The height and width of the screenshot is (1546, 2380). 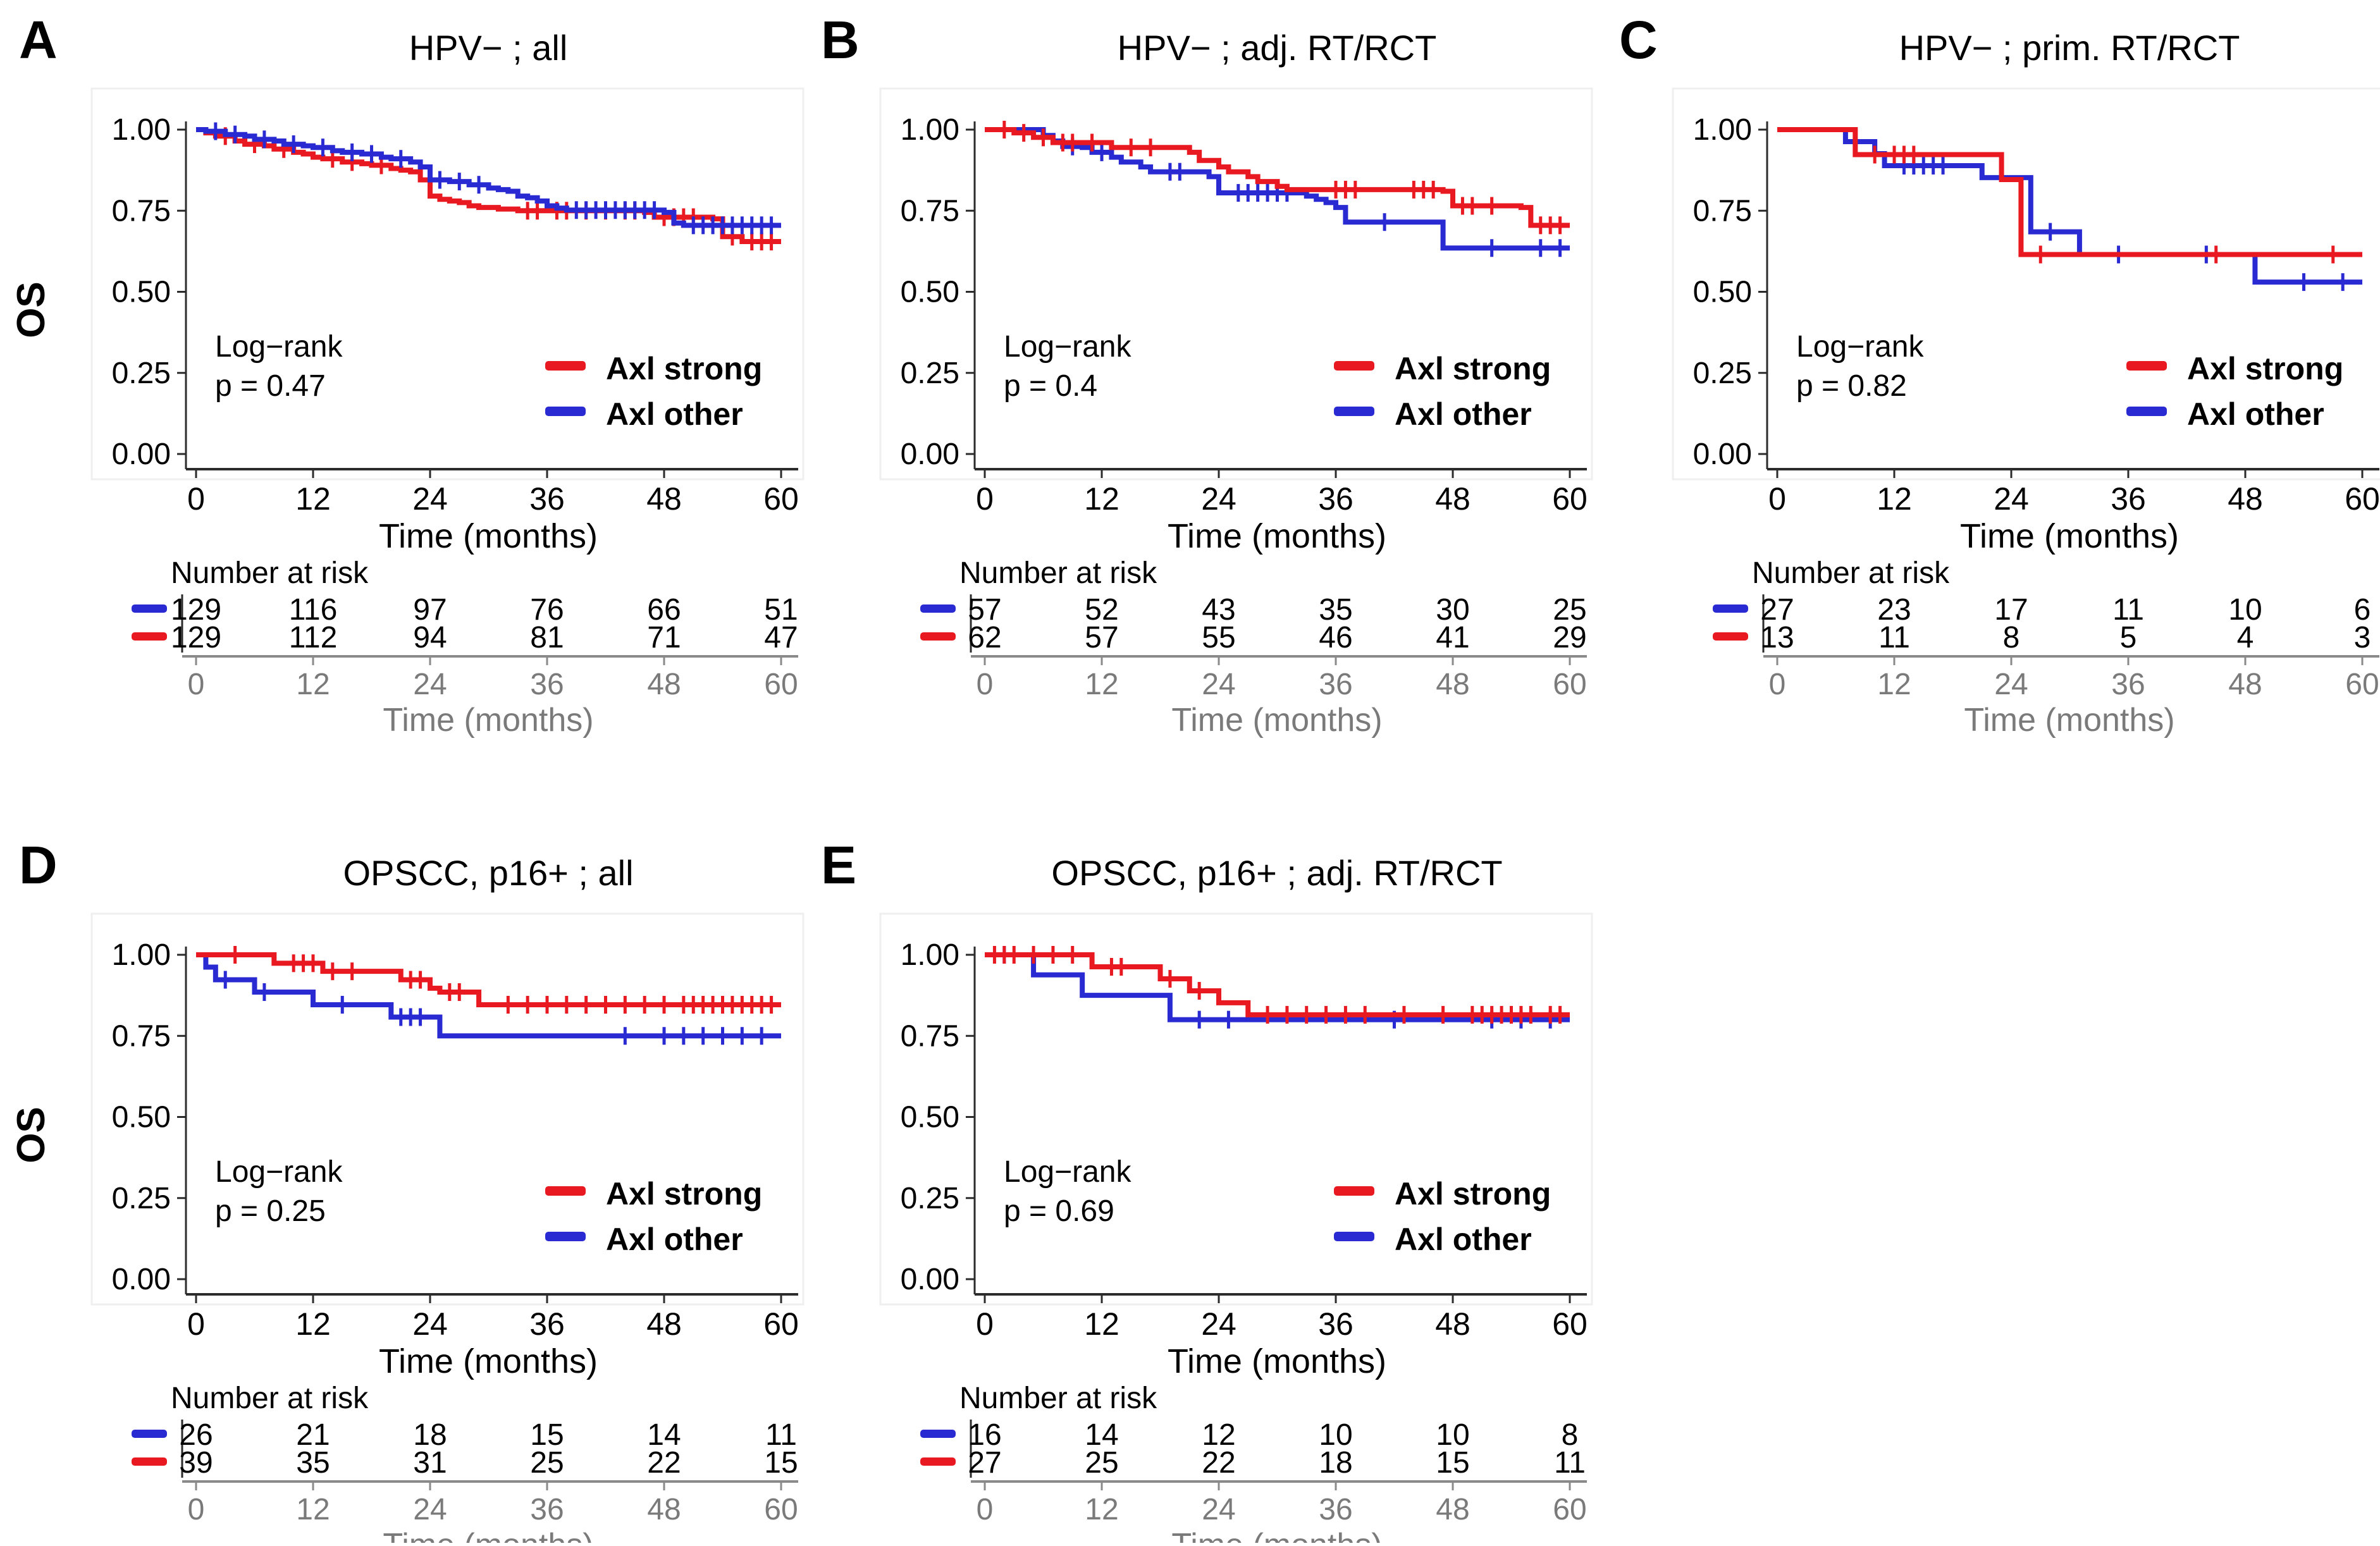 What do you see at coordinates (141, 1036) in the screenshot?
I see `y-tick-label: 0.75` at bounding box center [141, 1036].